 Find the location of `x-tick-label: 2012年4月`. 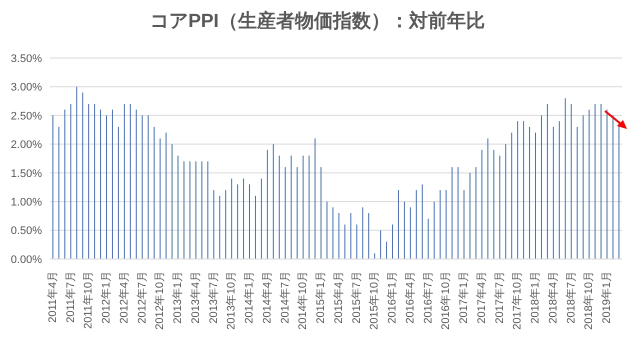

x-tick-label: 2012年4月 is located at coordinates (124, 297).